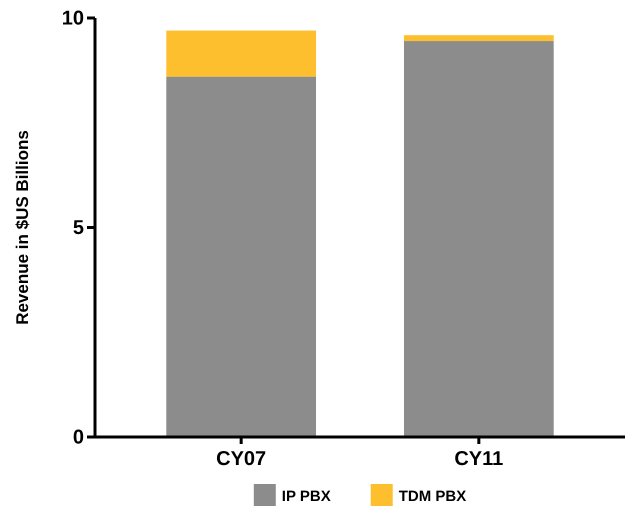  I want to click on y-tick-label: 5, so click(78, 227).